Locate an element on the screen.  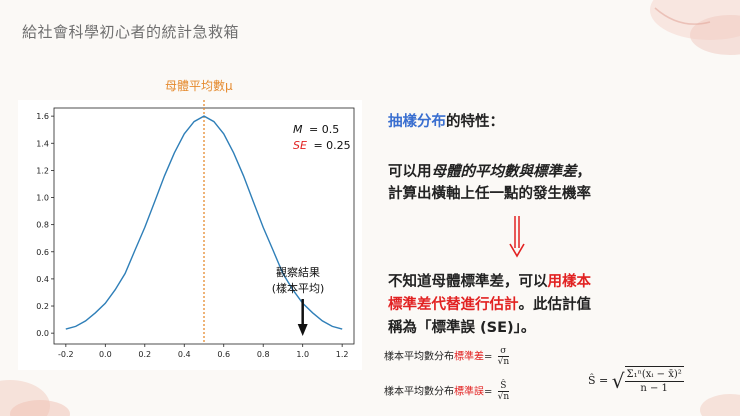
formula-sd: 樣本平均數分布標準差= σ √n is located at coordinates (447, 356).